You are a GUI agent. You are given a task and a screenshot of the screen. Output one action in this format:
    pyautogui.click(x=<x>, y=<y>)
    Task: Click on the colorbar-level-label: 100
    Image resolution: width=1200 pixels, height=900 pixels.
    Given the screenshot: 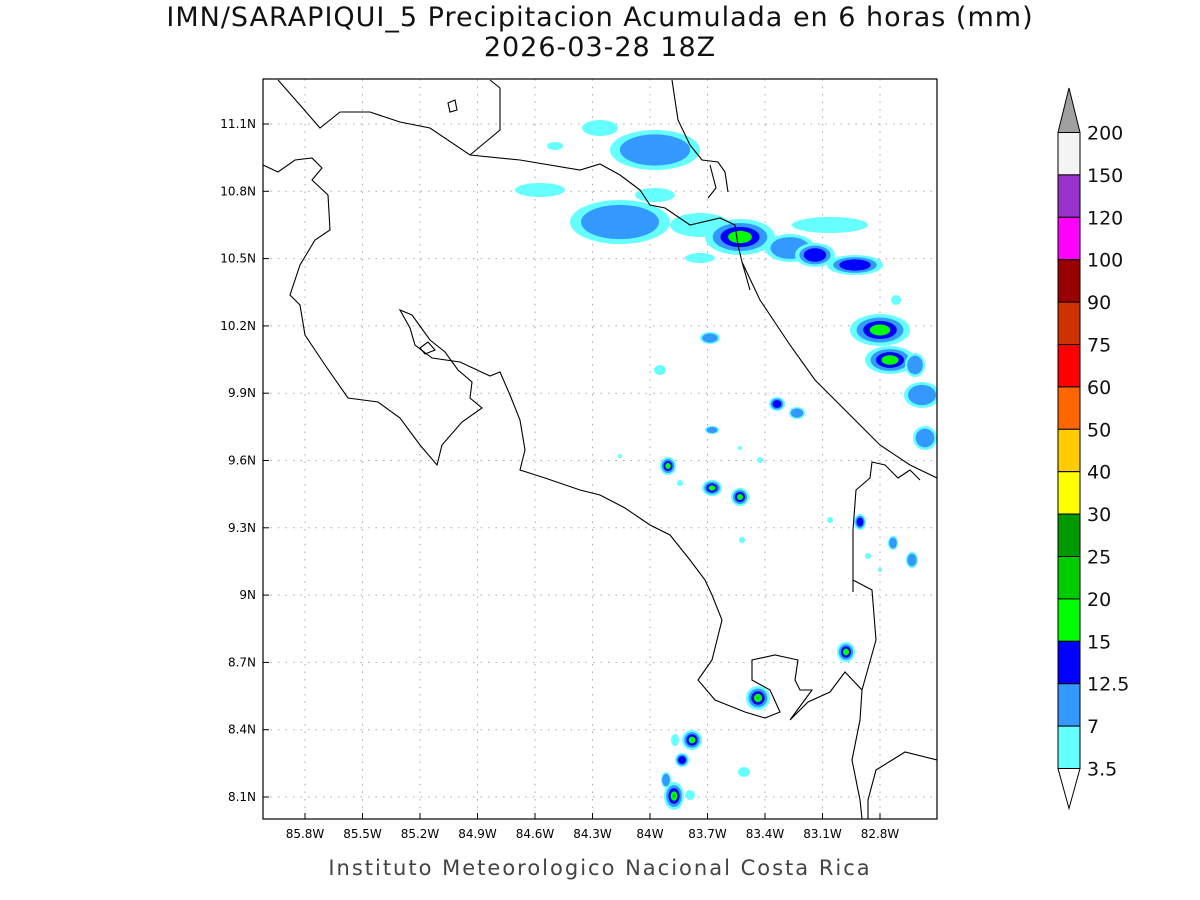 What is the action you would take?
    pyautogui.click(x=1105, y=261)
    